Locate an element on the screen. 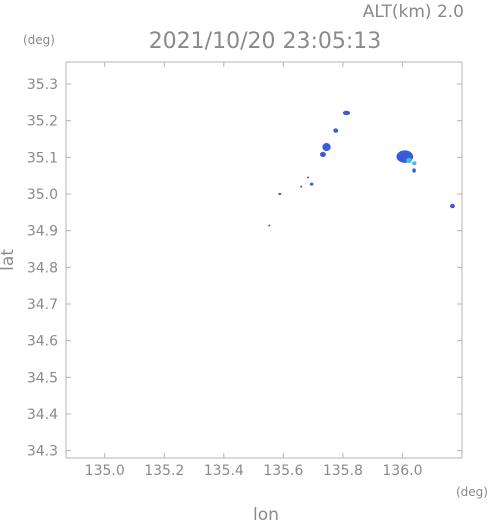 The height and width of the screenshot is (521, 491). y-tick-label: 35.1 is located at coordinates (42, 158).